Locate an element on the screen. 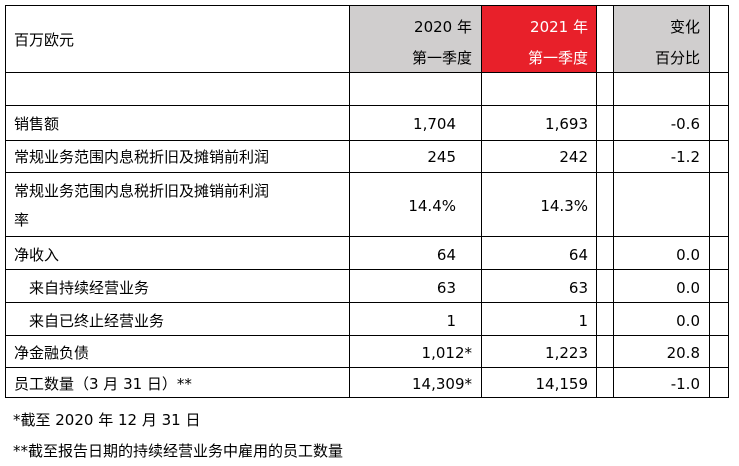 The height and width of the screenshot is (466, 739). row-employees-change: -1.0 is located at coordinates (685, 384).